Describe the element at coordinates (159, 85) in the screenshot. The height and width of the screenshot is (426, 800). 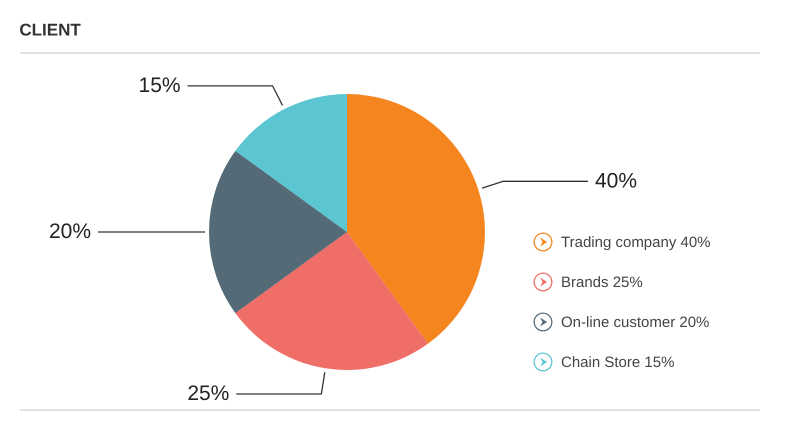
I see `data-label: 15%` at that location.